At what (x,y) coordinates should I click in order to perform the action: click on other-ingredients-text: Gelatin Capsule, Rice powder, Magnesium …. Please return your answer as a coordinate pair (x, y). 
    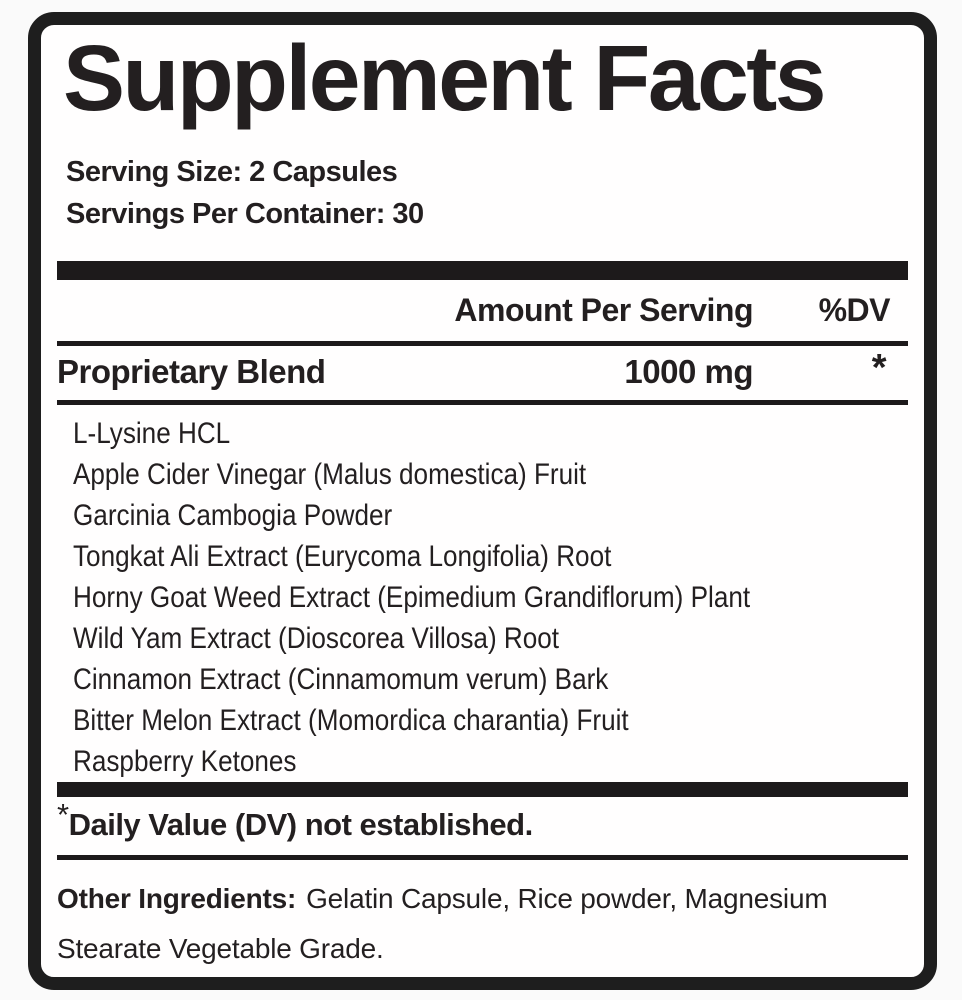
    Looking at the image, I should click on (442, 923).